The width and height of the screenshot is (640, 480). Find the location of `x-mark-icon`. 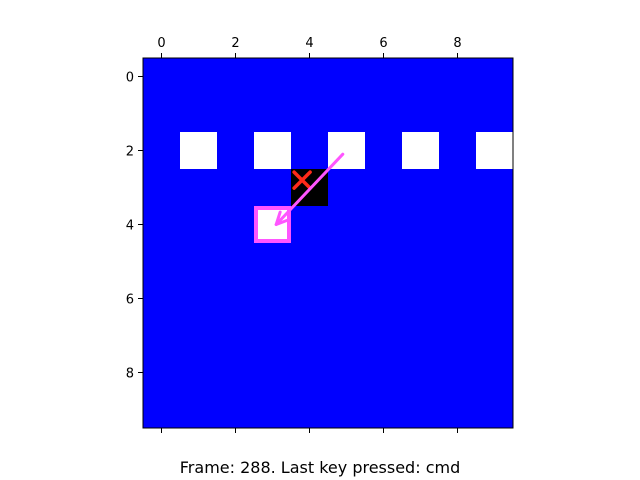

x-mark-icon is located at coordinates (302, 180).